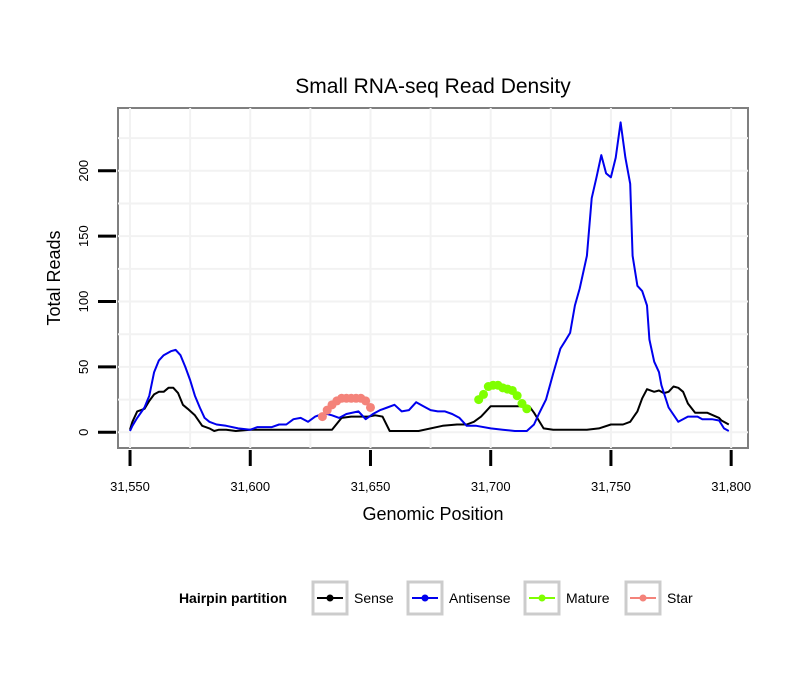 This screenshot has height=690, width=810. Describe the element at coordinates (374, 598) in the screenshot. I see `legend-label: Sense` at that location.